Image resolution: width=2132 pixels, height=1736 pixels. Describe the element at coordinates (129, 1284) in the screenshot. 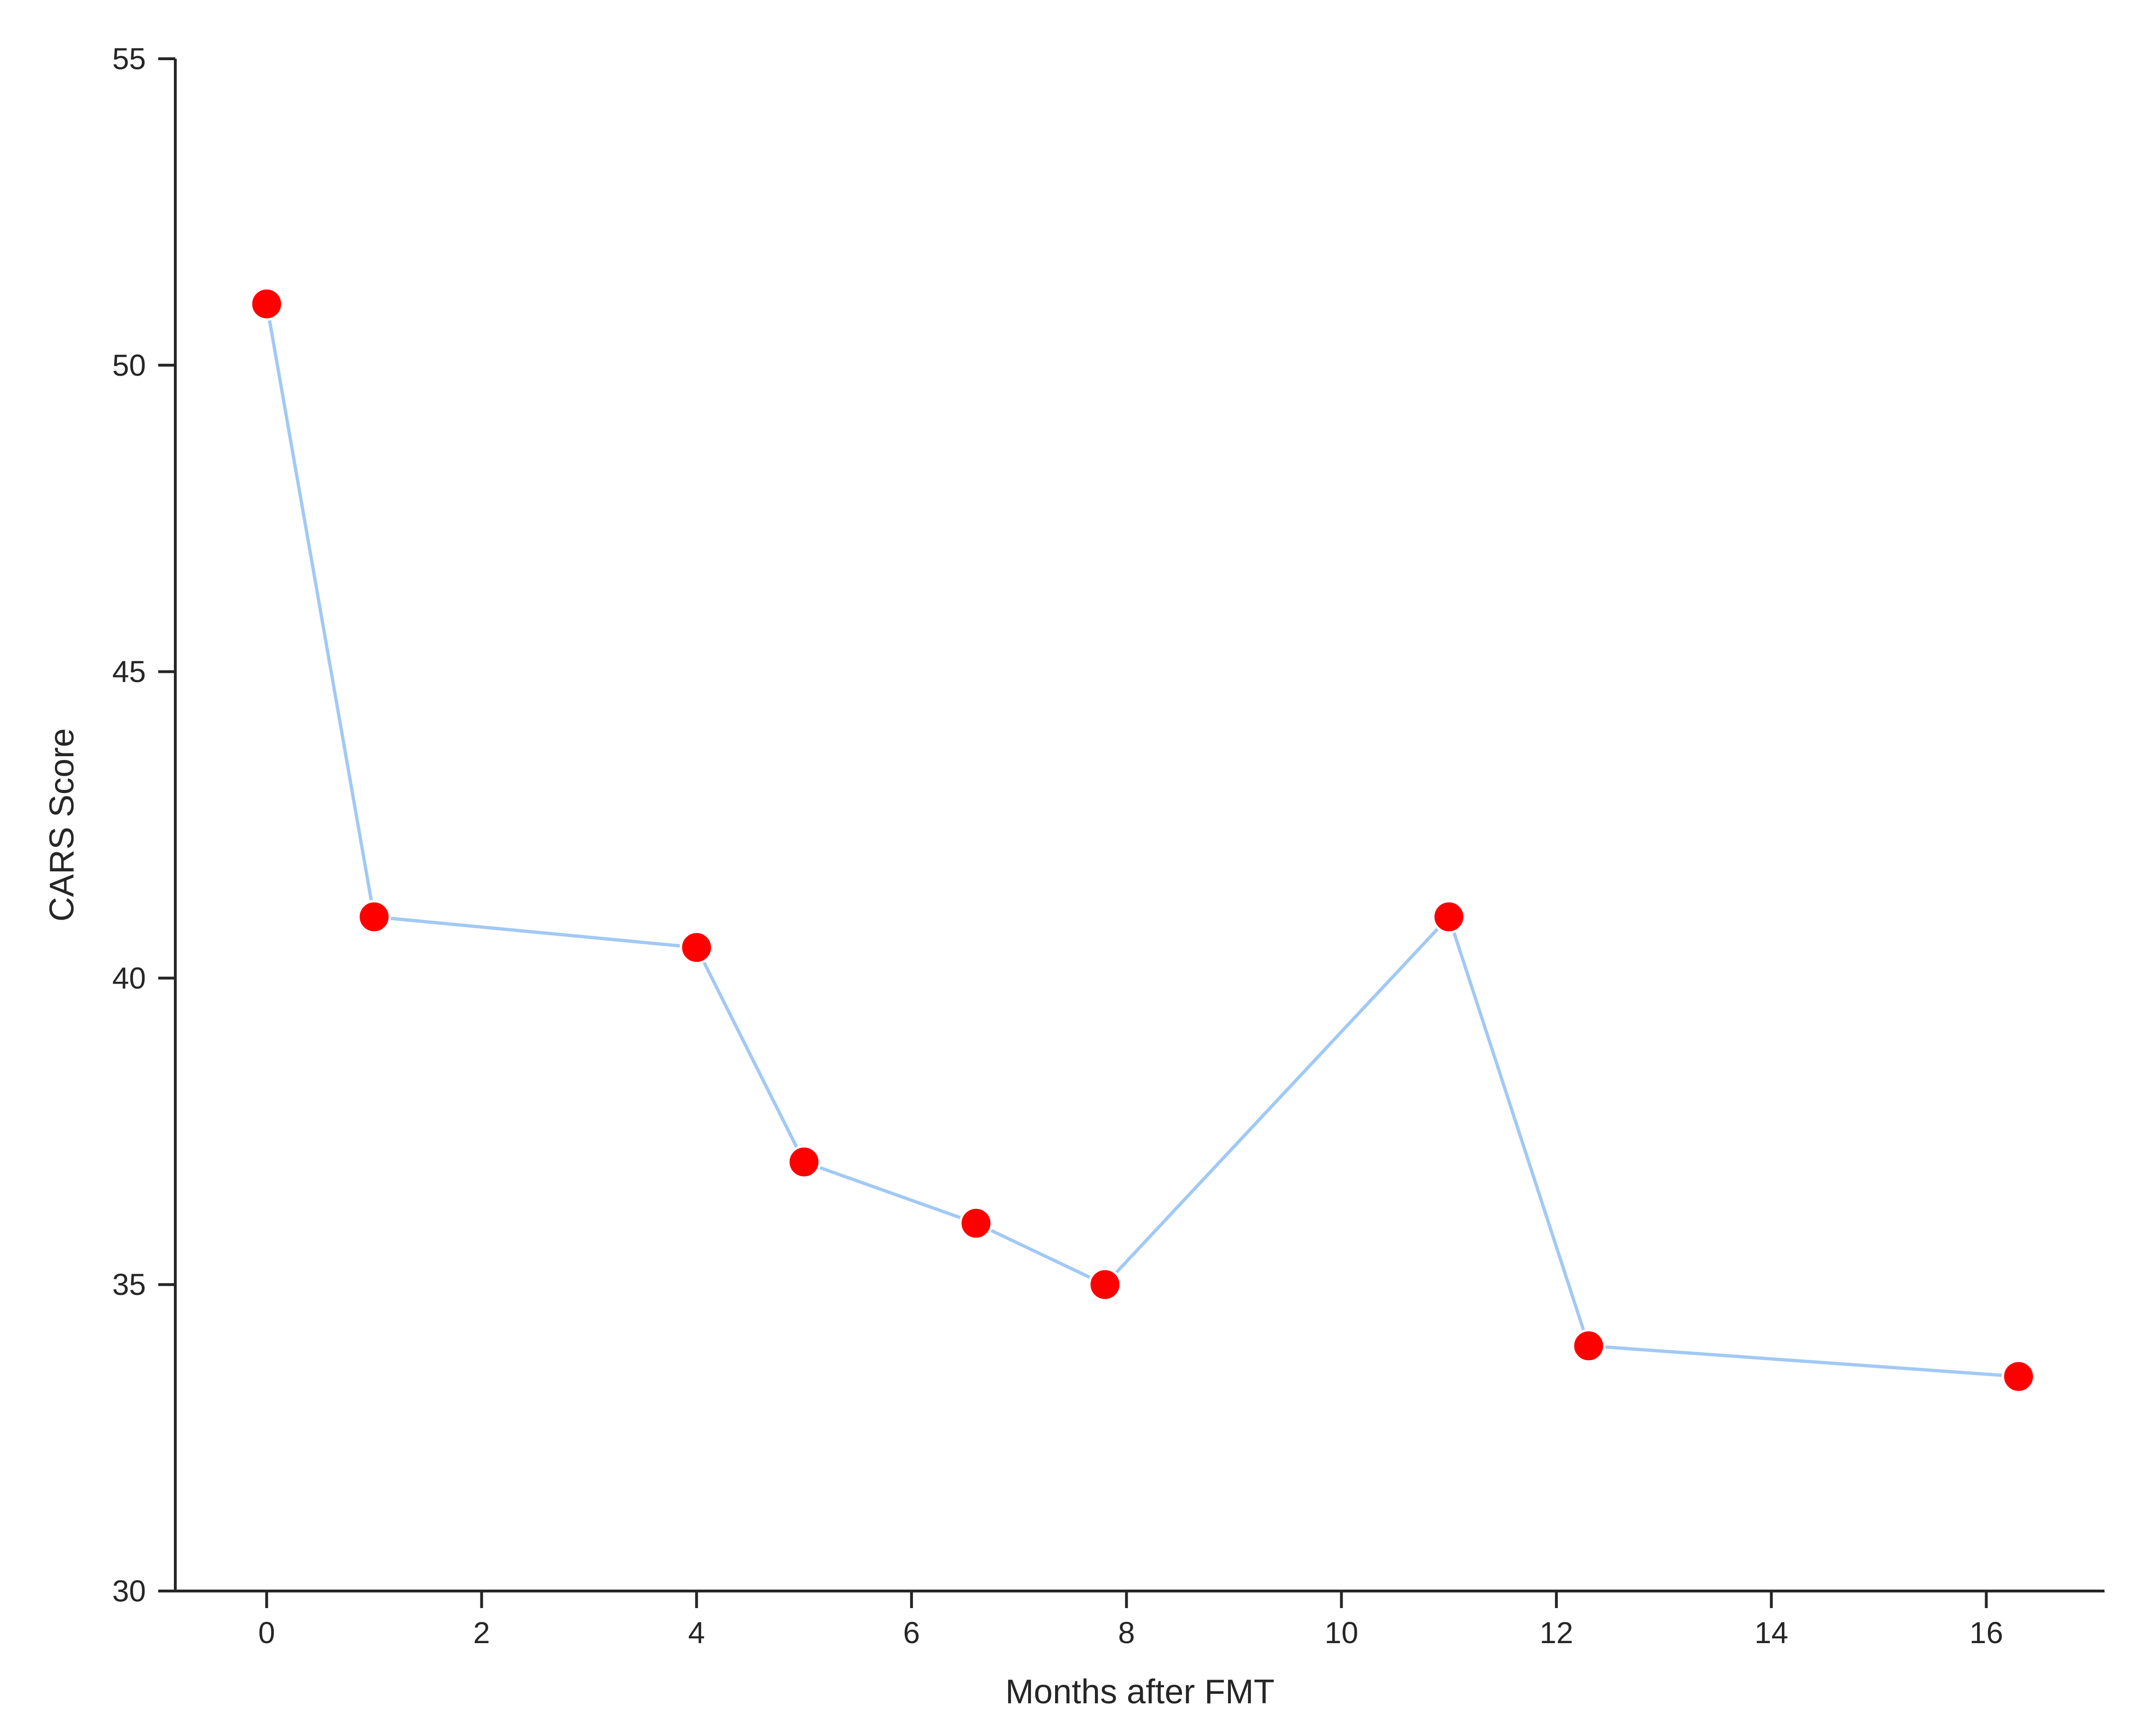

I see `y-tick-label: 35` at that location.